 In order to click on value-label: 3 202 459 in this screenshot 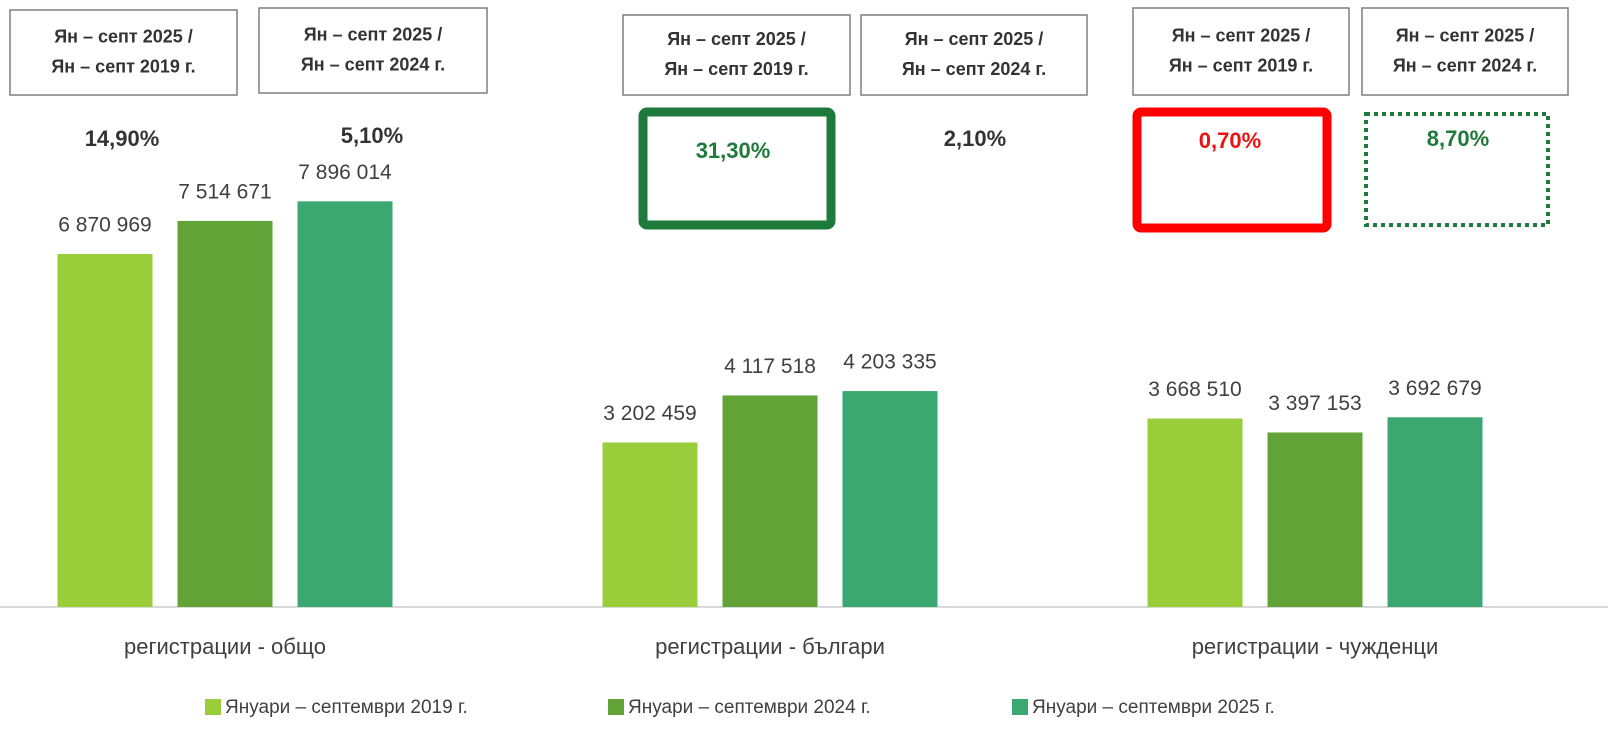, I will do `click(649, 413)`.